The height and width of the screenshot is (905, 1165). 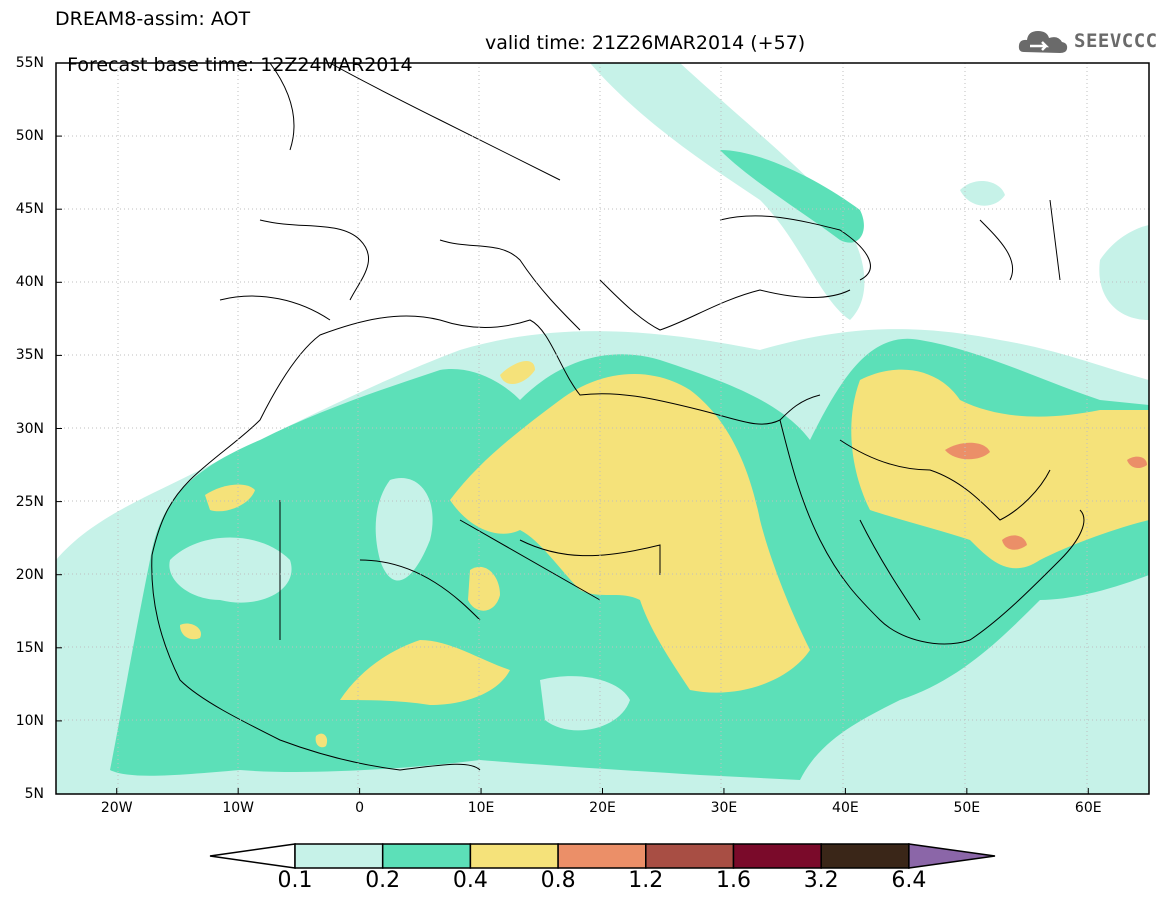 I want to click on colorbar-label: 0.8, so click(x=558, y=880).